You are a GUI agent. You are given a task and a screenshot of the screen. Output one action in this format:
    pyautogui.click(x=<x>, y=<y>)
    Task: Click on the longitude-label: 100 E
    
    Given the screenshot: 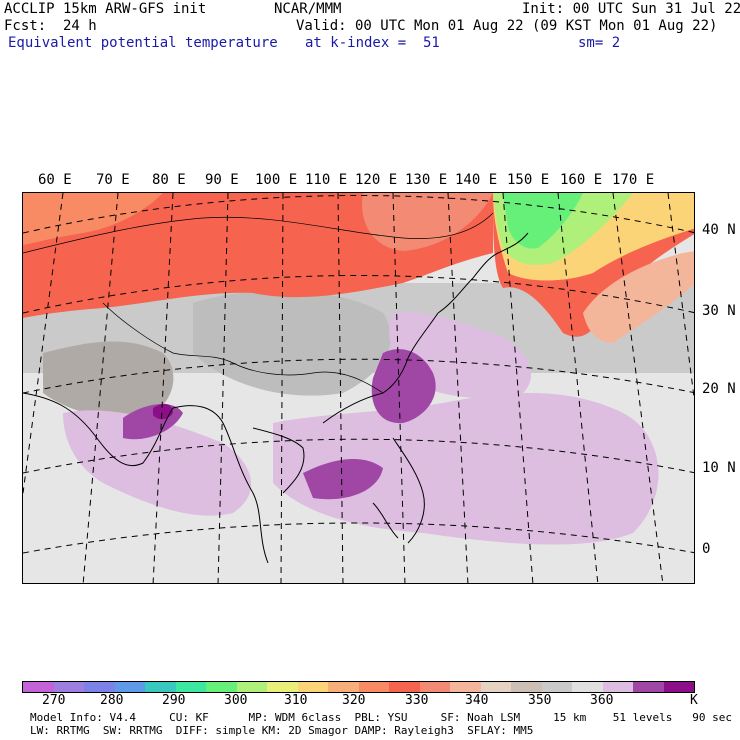 What is the action you would take?
    pyautogui.click(x=276, y=180)
    